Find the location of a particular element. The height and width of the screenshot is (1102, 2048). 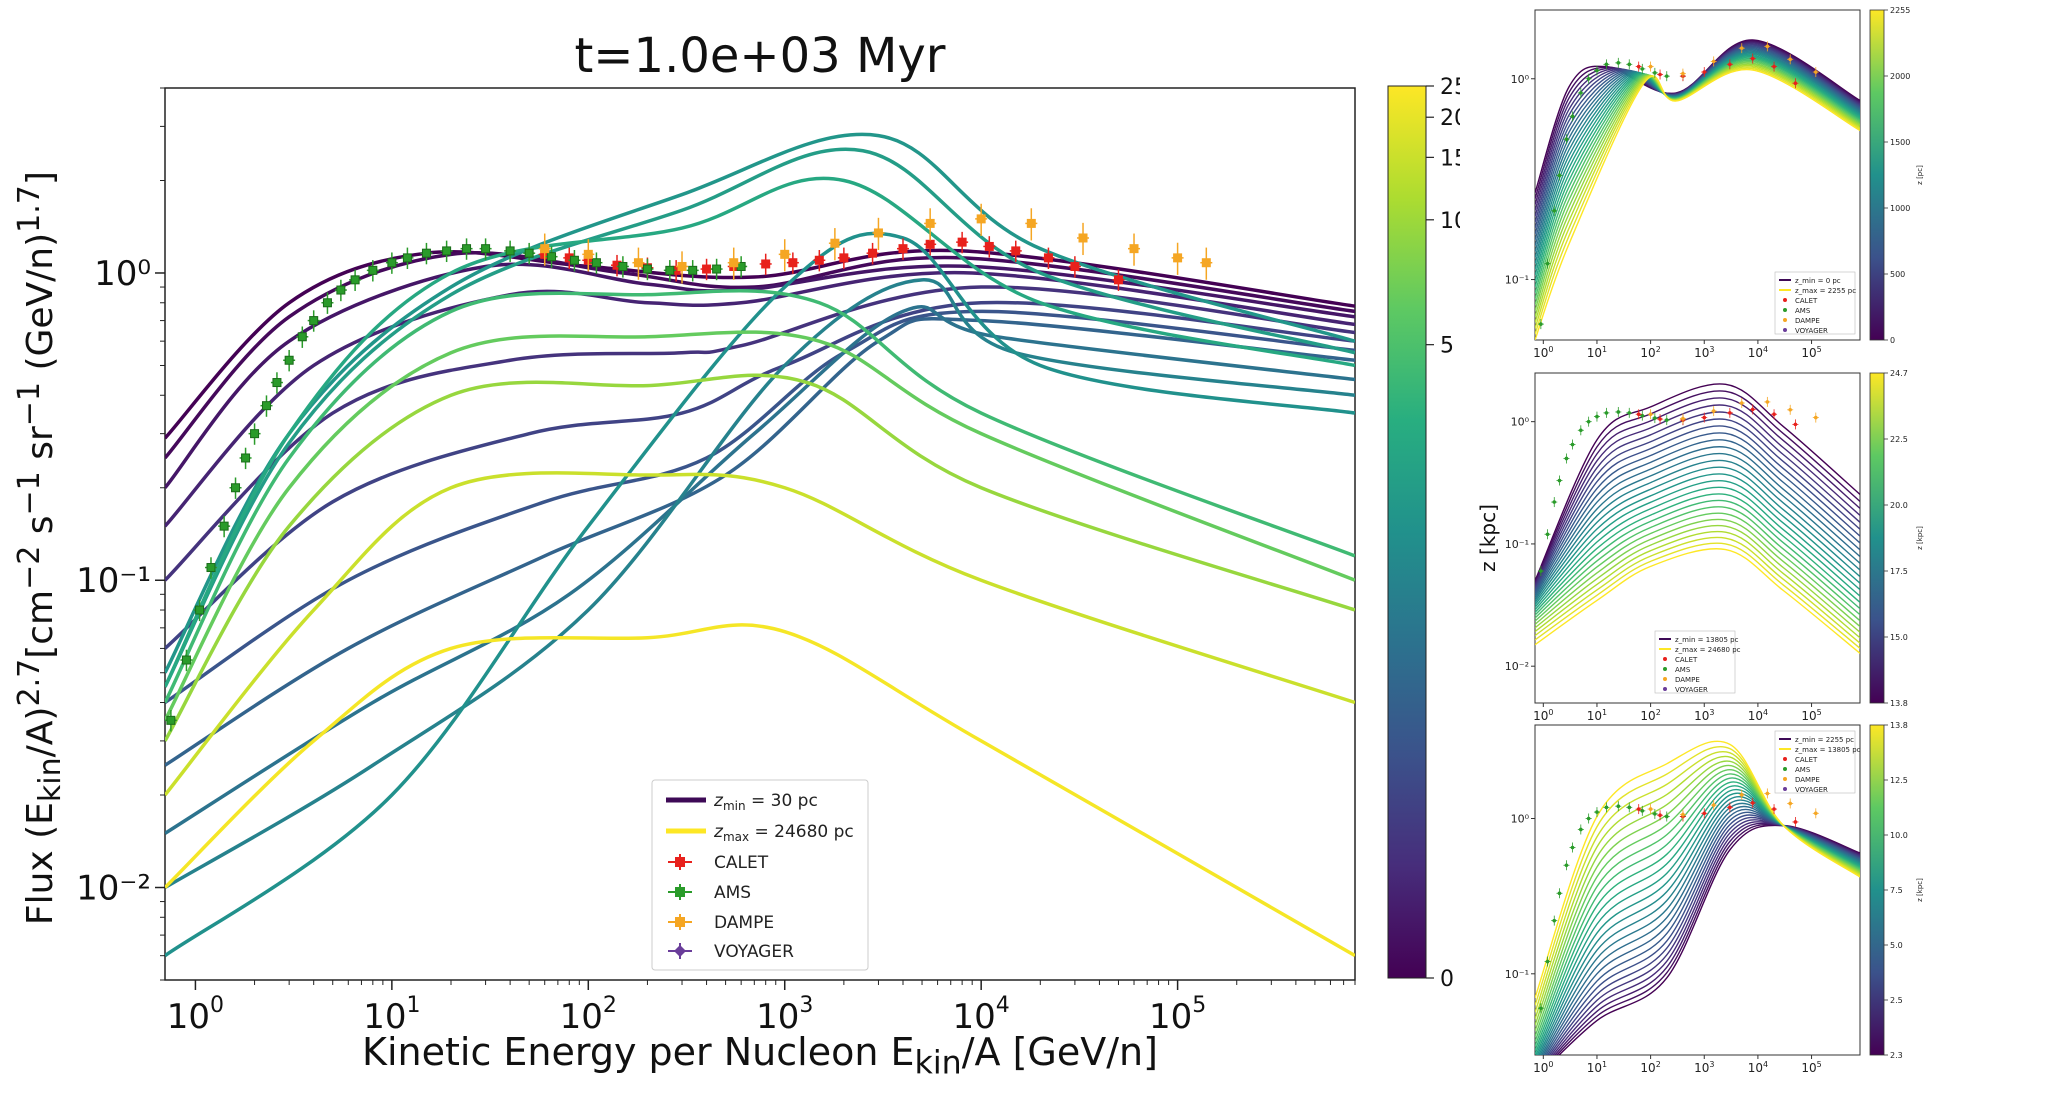

side-colorbar is located at coordinates (1877, 175).